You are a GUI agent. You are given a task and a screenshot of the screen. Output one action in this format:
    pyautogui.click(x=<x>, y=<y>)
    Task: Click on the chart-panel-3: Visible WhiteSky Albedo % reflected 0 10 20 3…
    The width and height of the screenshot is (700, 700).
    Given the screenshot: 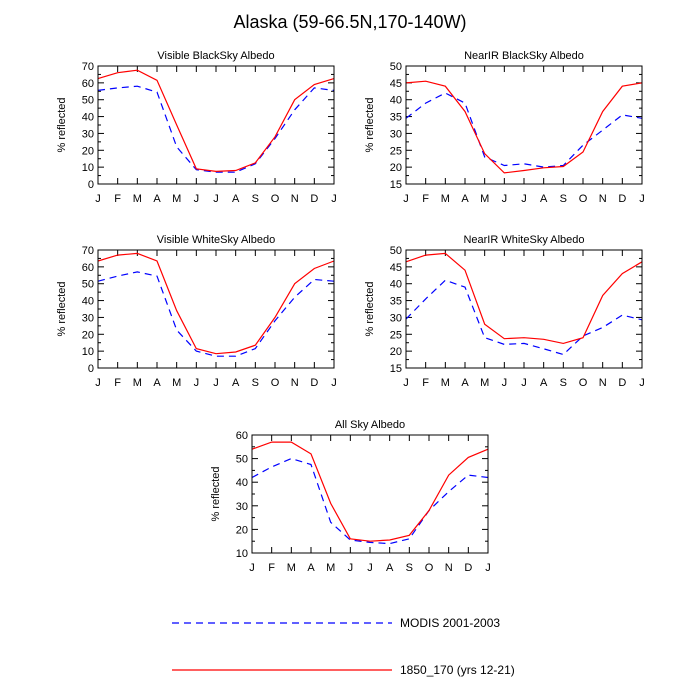 What is the action you would take?
    pyautogui.click(x=196, y=311)
    